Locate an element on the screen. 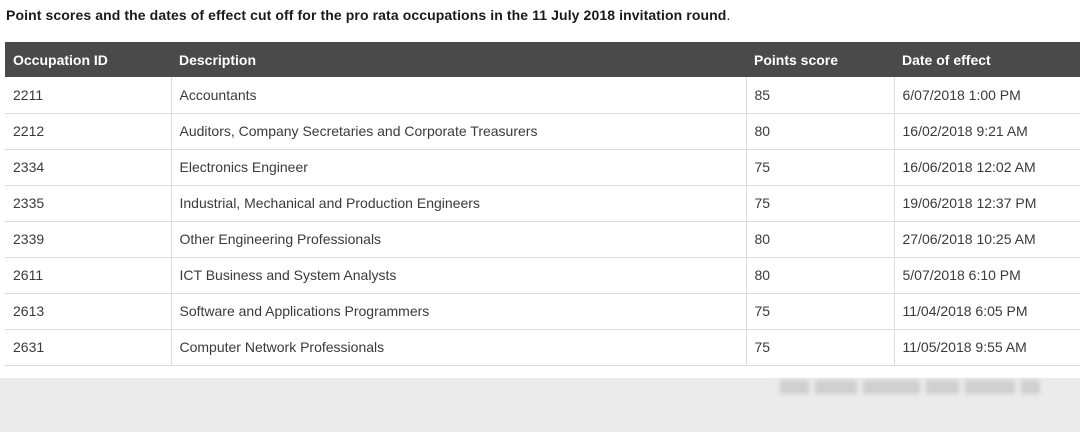  cell-date-of-effect: 27/06/2018 10:25 AM is located at coordinates (986, 239).